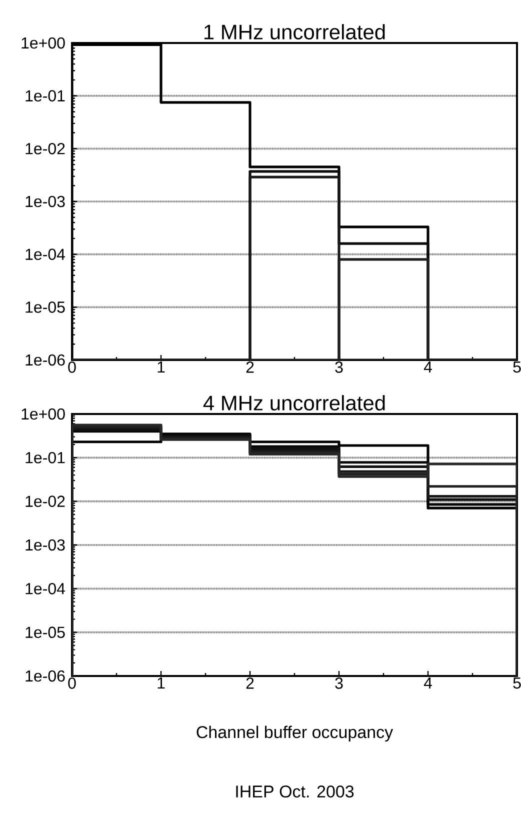 This screenshot has width=521, height=826. I want to click on text: IHEP Oct. 2003, so click(295, 792).